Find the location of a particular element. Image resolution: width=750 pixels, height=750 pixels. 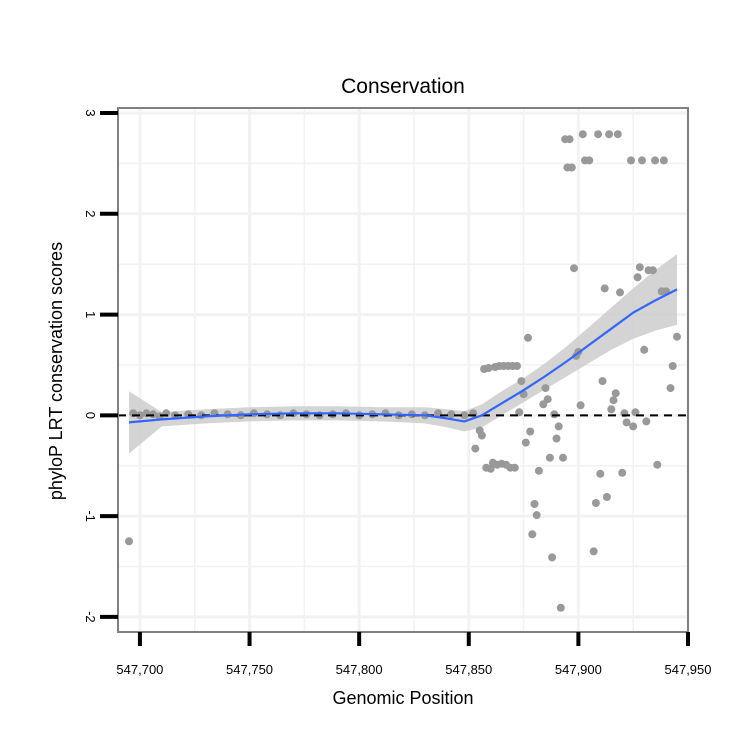

x-axis-title: Genomic Position is located at coordinates (402, 698).